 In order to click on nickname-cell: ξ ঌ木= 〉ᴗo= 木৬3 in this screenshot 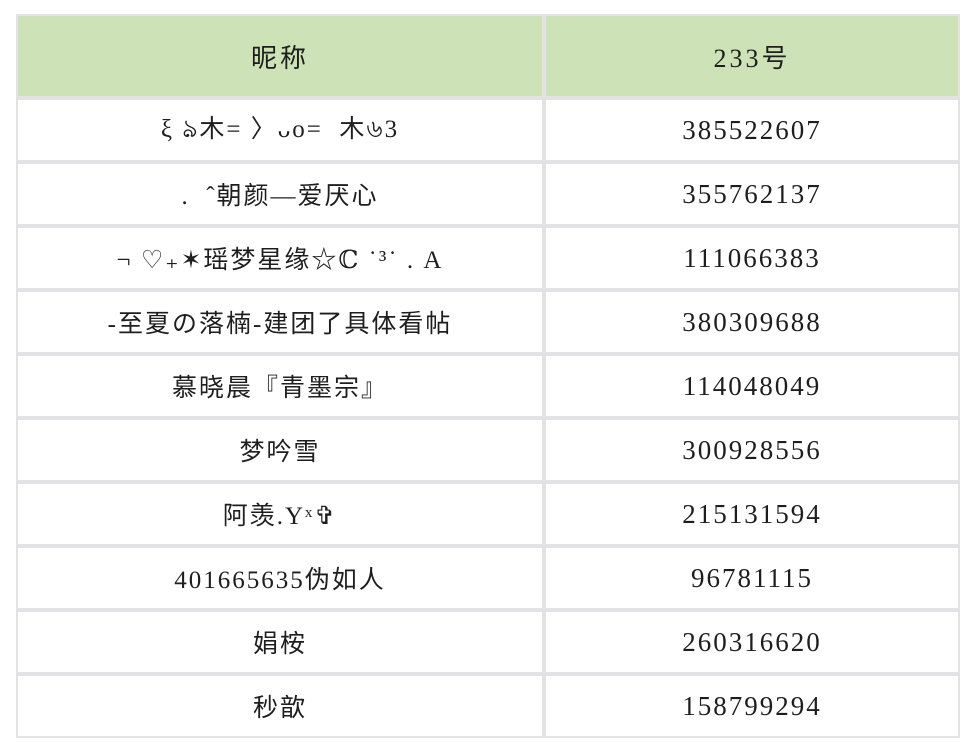, I will do `click(280, 130)`.